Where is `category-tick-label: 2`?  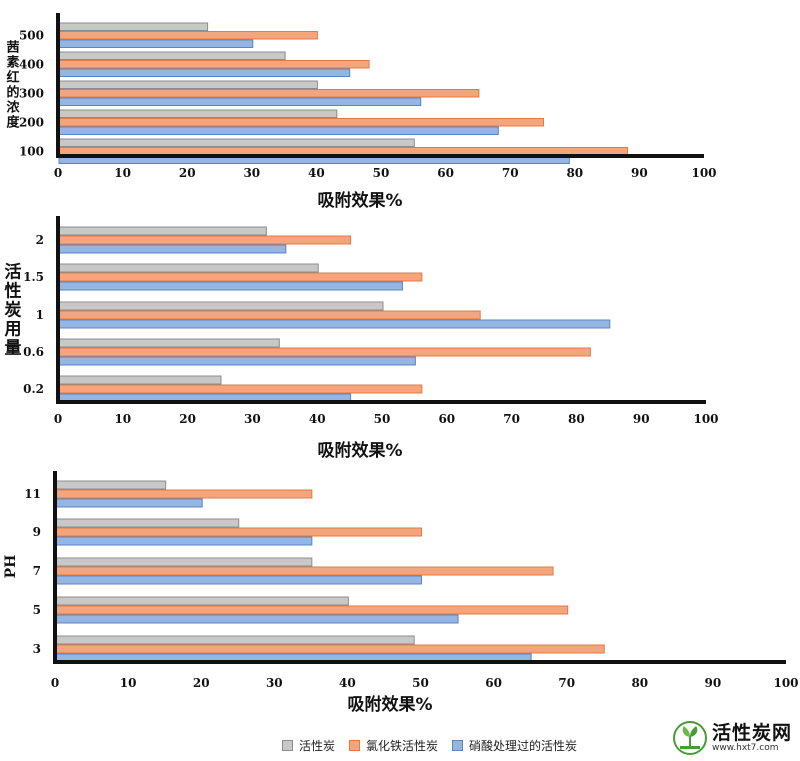
category-tick-label: 2 is located at coordinates (40, 240).